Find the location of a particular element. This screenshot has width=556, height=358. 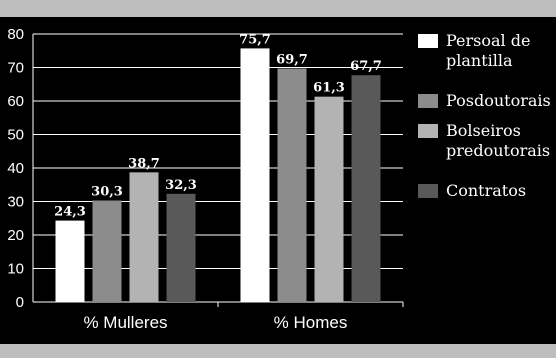

data-label: 24,3 is located at coordinates (70, 212).